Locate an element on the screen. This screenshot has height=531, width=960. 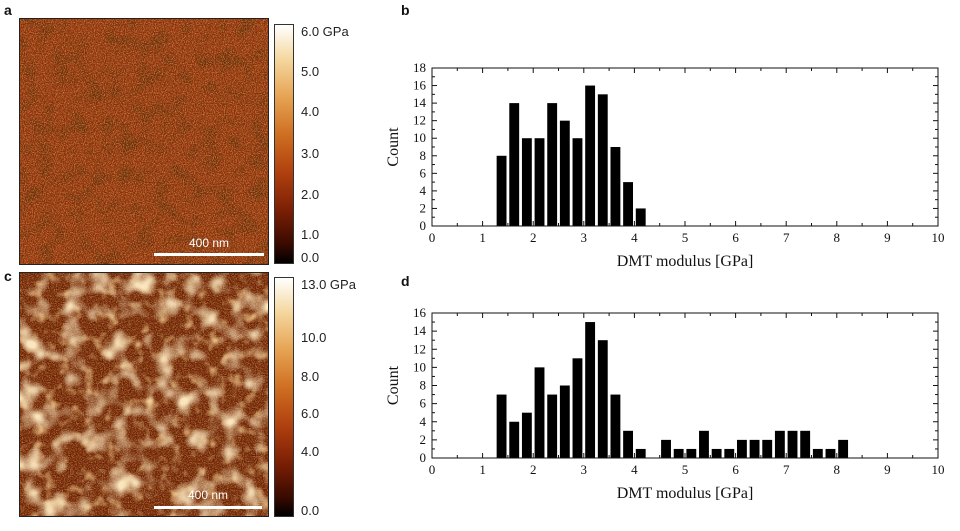
y-tick-label: 14 is located at coordinates (420, 102).